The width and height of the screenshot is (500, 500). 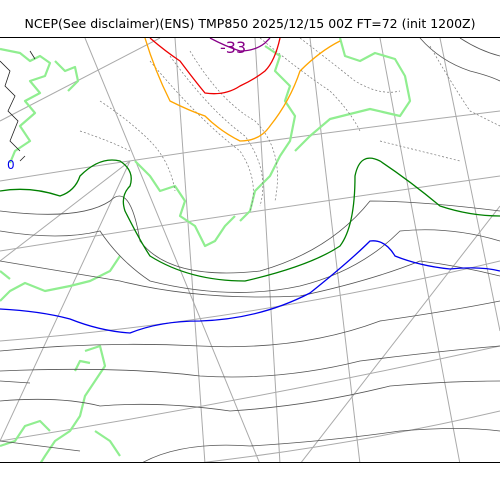 I want to click on contour-label-zero: 0, so click(x=11, y=165).